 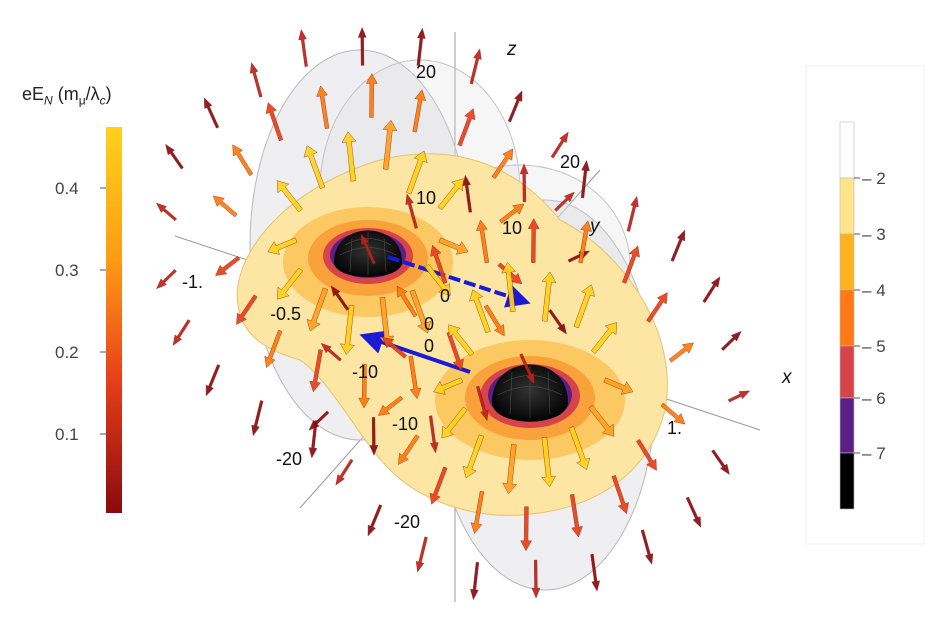 I want to click on right-tick-label: – 7, so click(x=874, y=453).